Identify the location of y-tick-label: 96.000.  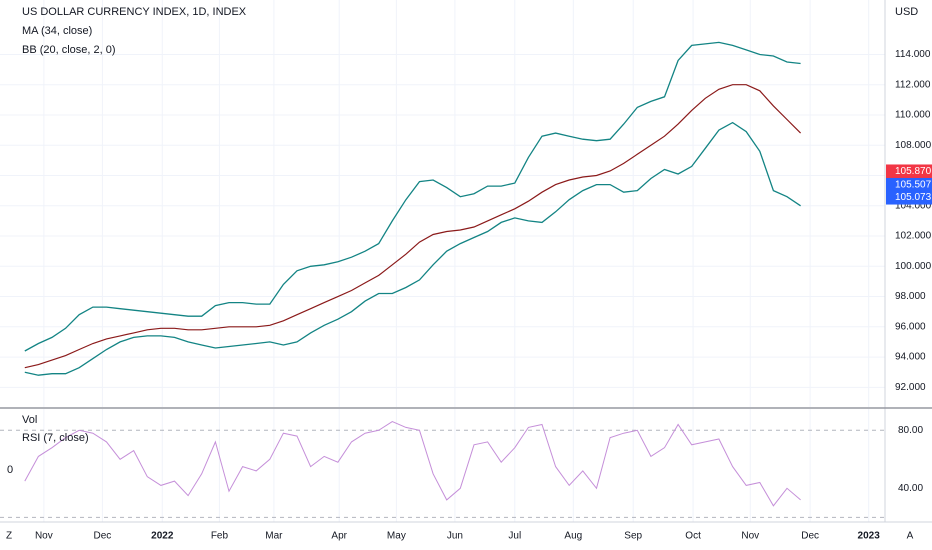
(910, 326).